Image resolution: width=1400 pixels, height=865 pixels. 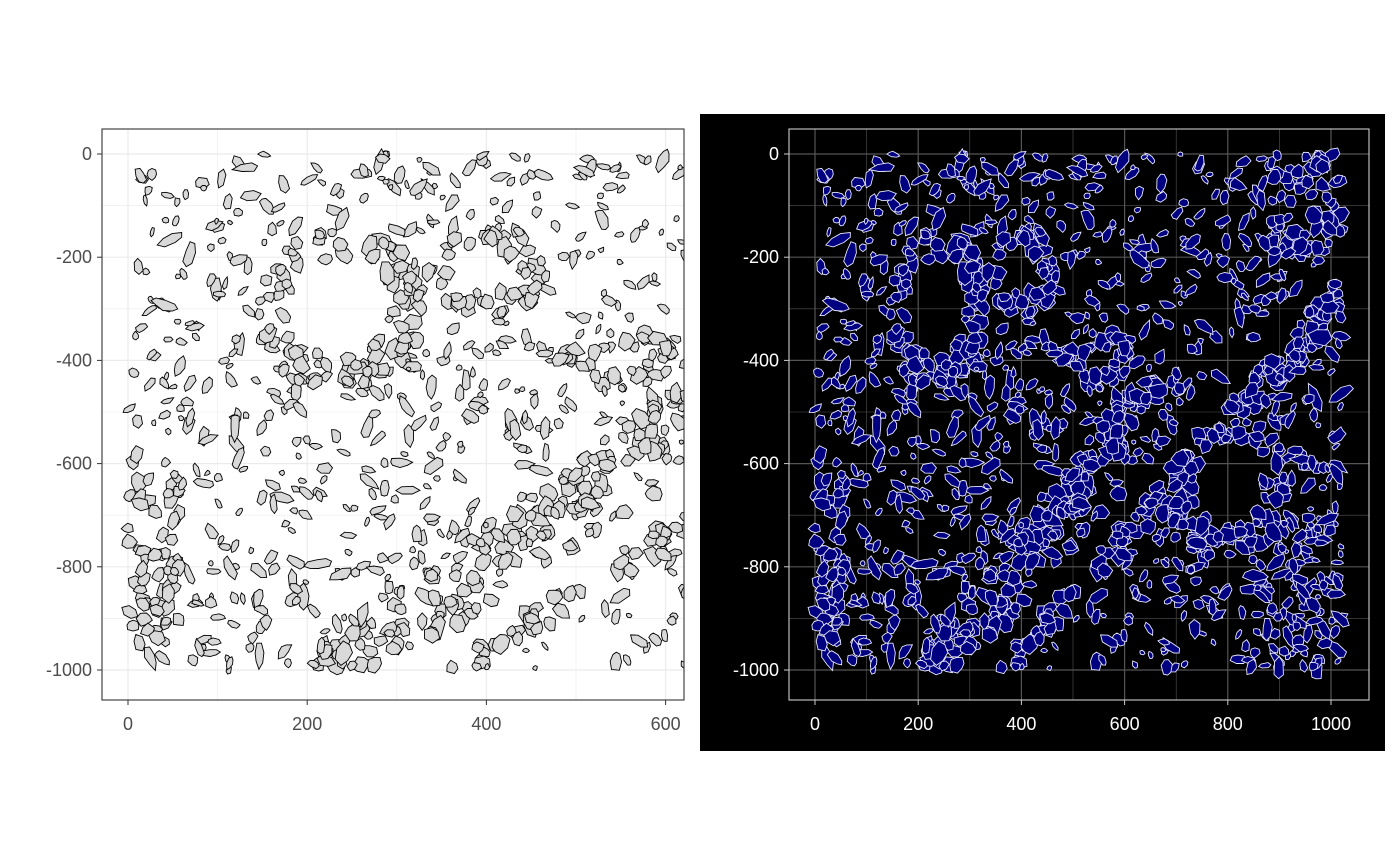 What do you see at coordinates (761, 412) in the screenshot?
I see `right-y-axis: 0 -200 -400 -600 -800 -1000` at bounding box center [761, 412].